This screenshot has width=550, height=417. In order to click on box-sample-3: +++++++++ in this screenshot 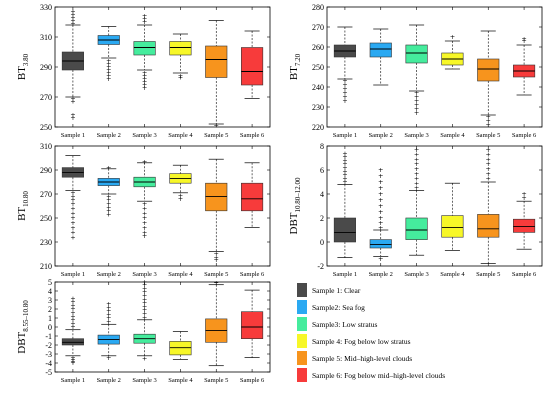, I will do `click(416, 201)`.